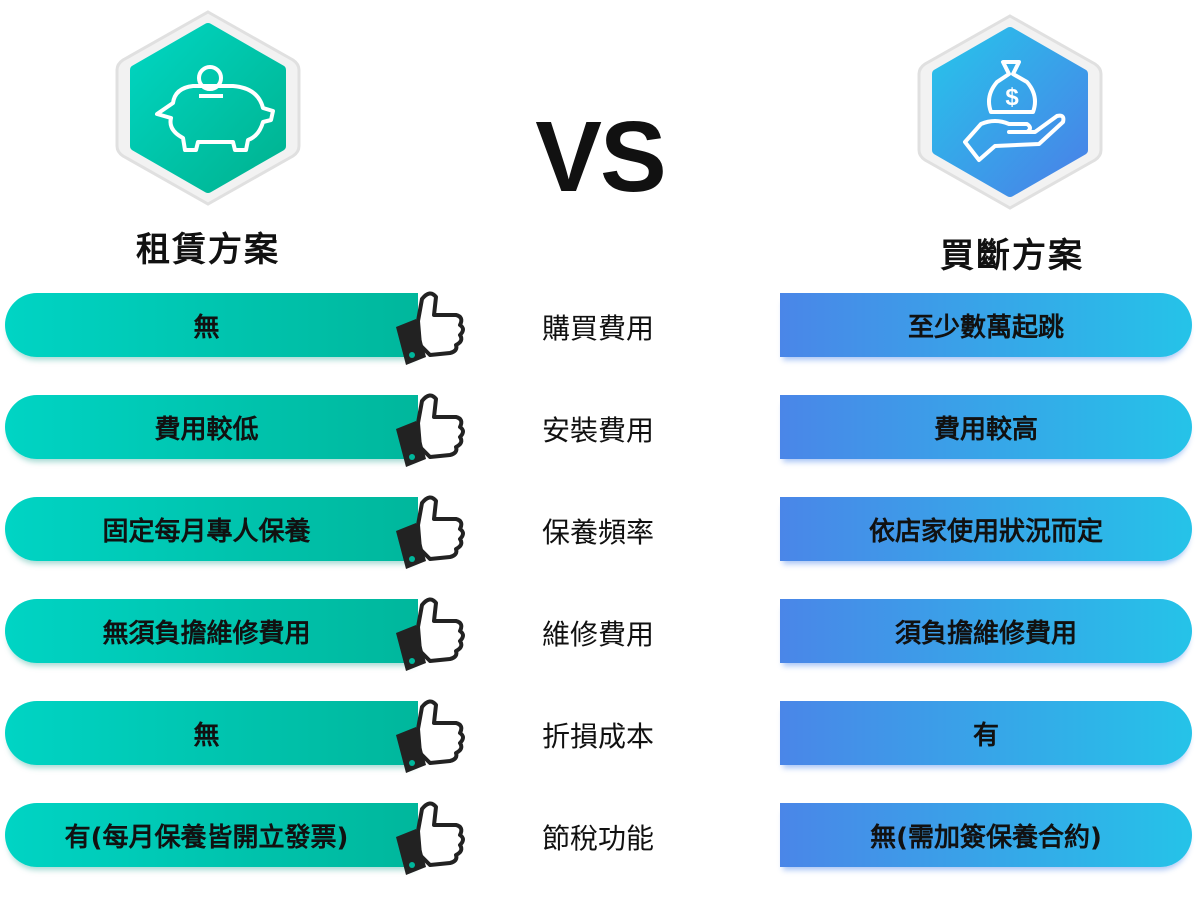 This screenshot has height=900, width=1200. I want to click on criterion-label: 維修費用, so click(597, 634).